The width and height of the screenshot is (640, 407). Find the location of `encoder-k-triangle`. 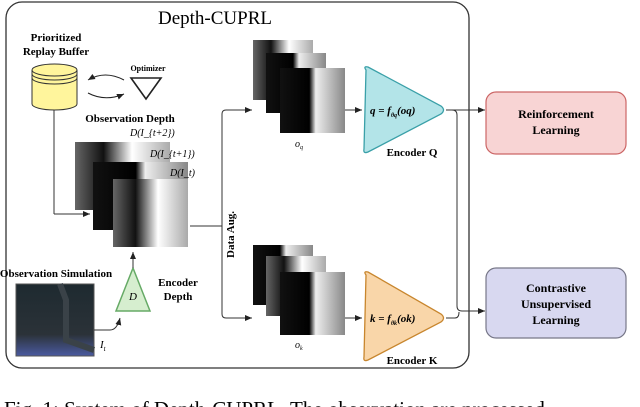

encoder-k-triangle is located at coordinates (404, 316).